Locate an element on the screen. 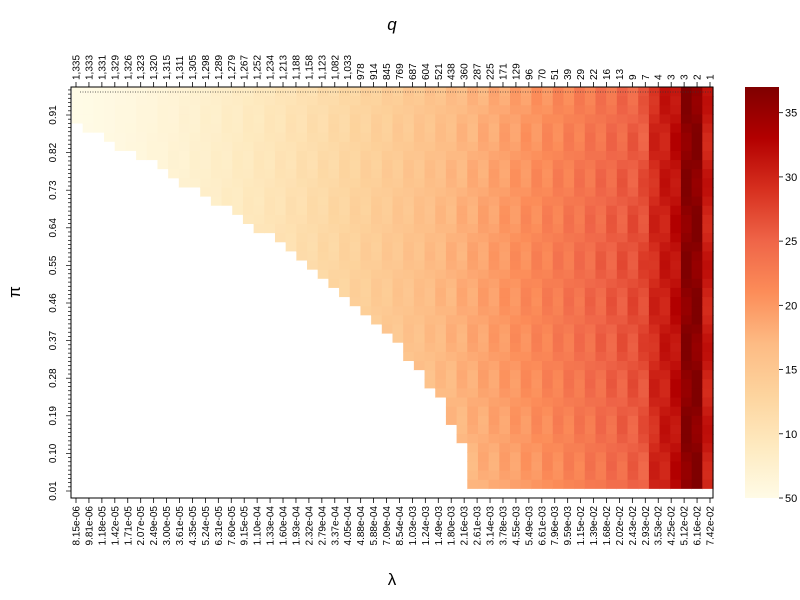  x-tick-label: 3.37e-04 is located at coordinates (335, 526).